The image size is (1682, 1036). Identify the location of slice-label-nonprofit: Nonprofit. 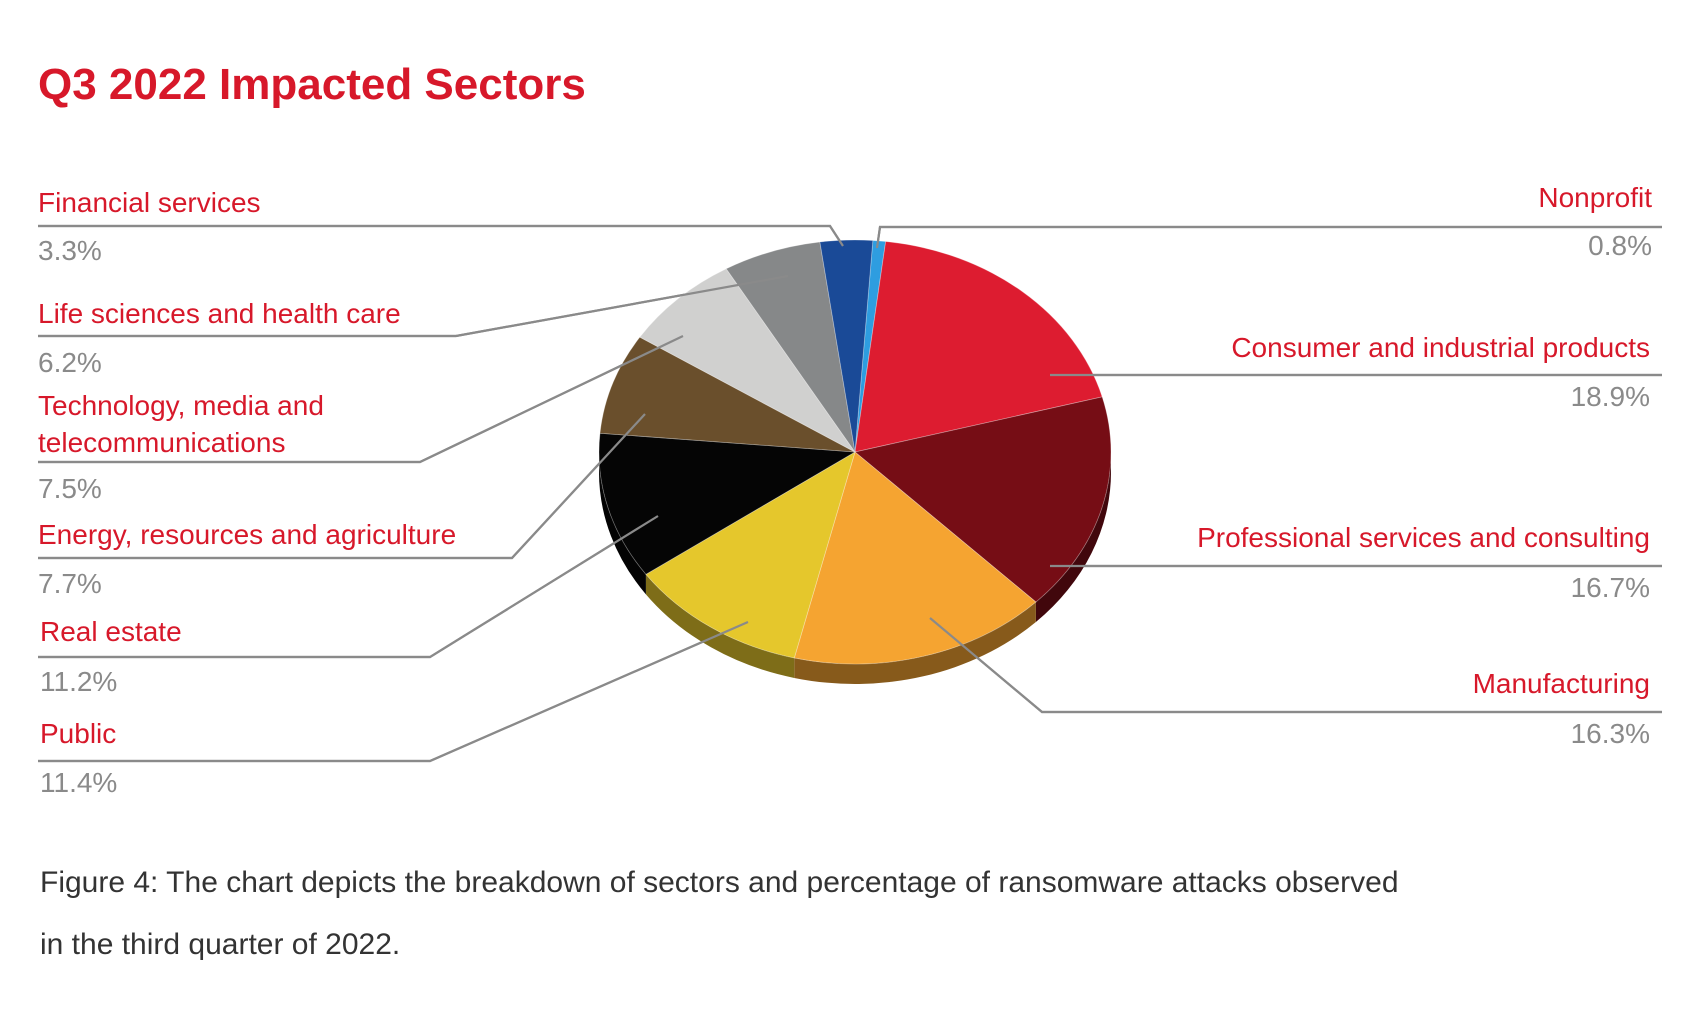
(1595, 197).